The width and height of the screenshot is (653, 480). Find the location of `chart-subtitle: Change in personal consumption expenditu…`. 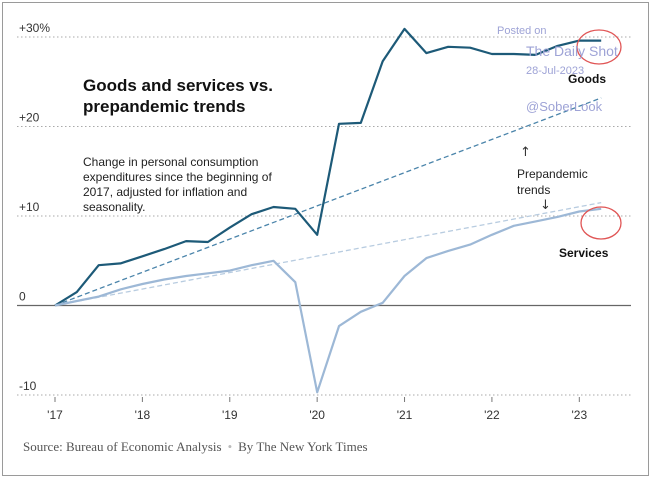

chart-subtitle: Change in personal consumption expenditu… is located at coordinates (177, 184).